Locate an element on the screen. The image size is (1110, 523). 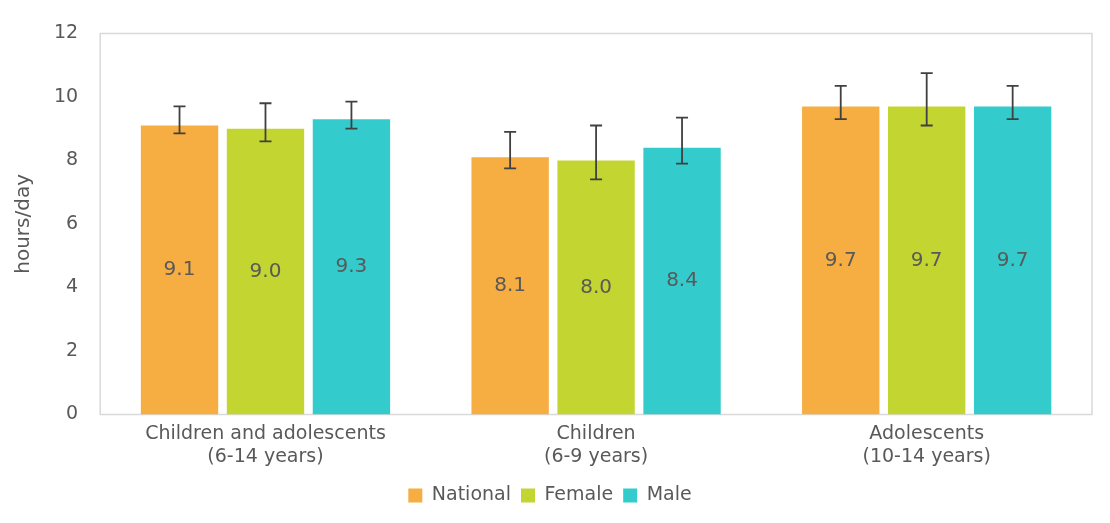
data-label: 8.0 is located at coordinates (596, 285).